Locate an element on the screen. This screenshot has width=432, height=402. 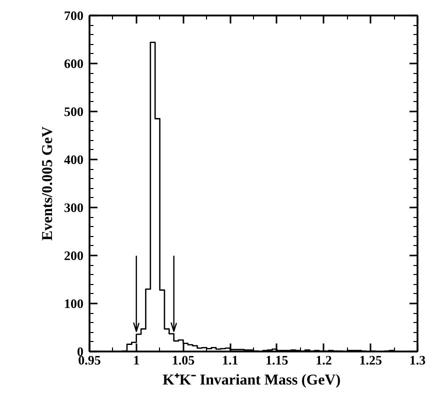
x-tick-label: 1.3 is located at coordinates (417, 360).